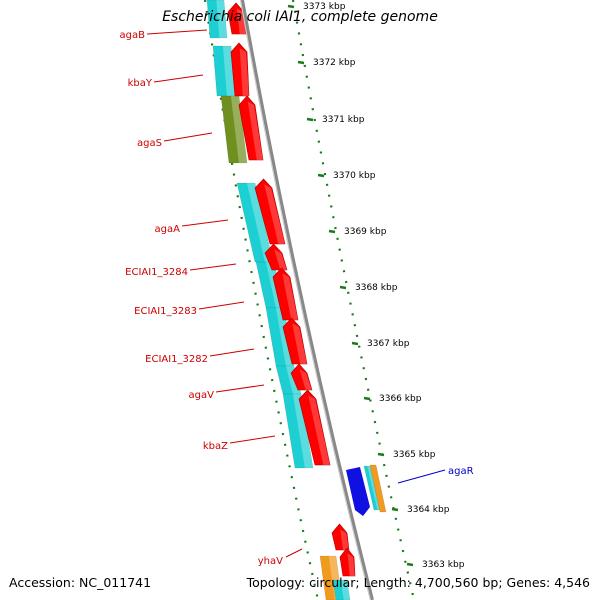 This screenshot has height=600, width=600. I want to click on leader-agaV, so click(240, 388).